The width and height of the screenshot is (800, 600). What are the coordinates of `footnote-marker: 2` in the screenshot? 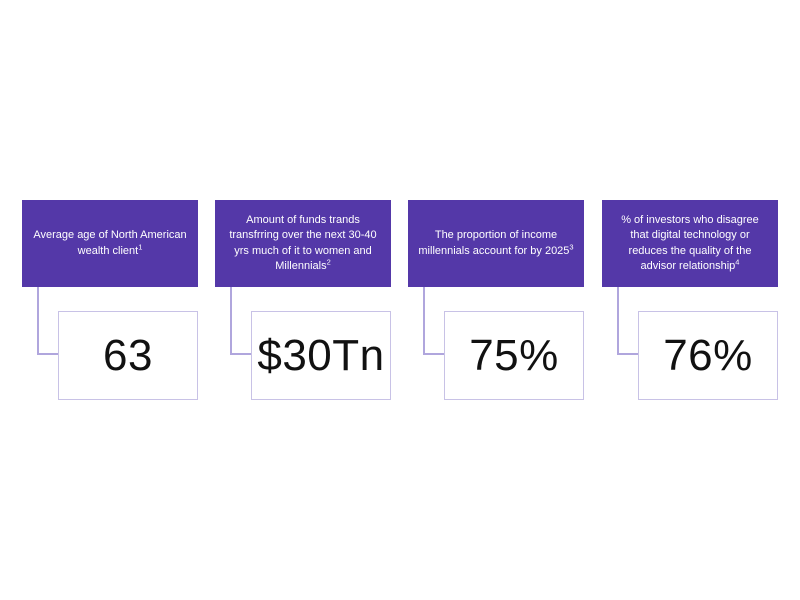 It's located at (328, 262).